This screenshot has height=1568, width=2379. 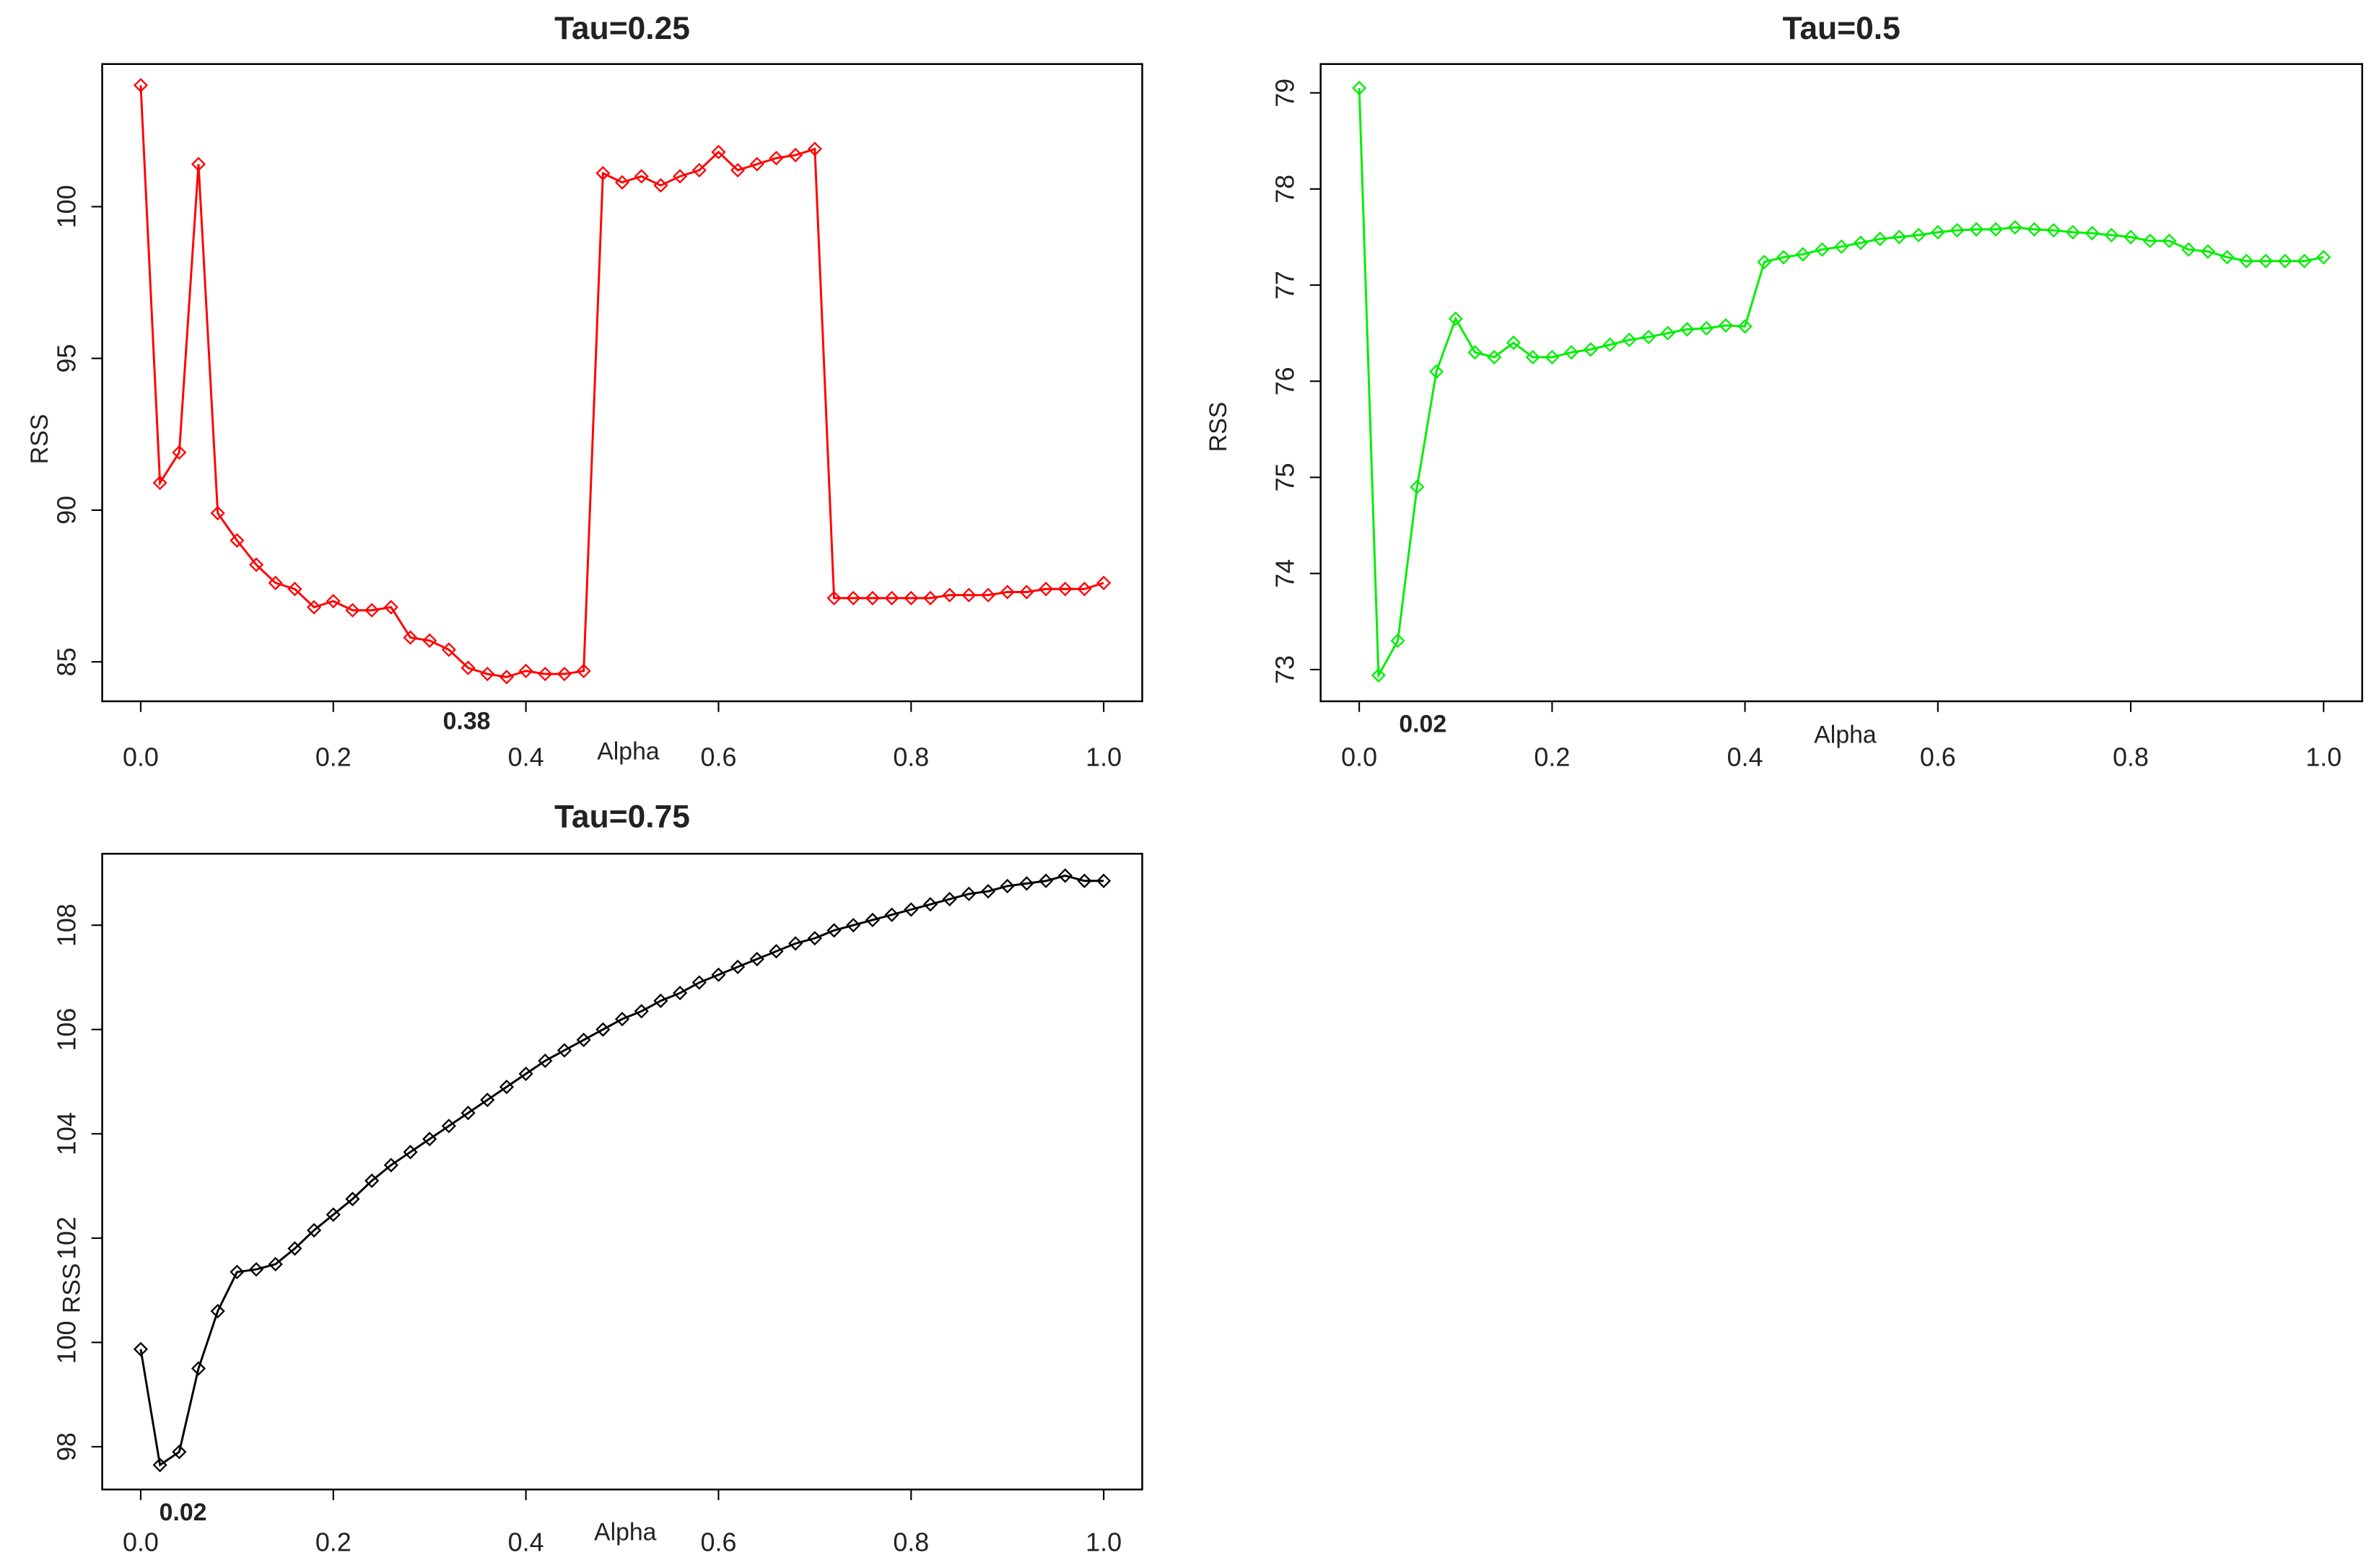 I want to click on chart-title: Tau=0.5, so click(x=1841, y=28).